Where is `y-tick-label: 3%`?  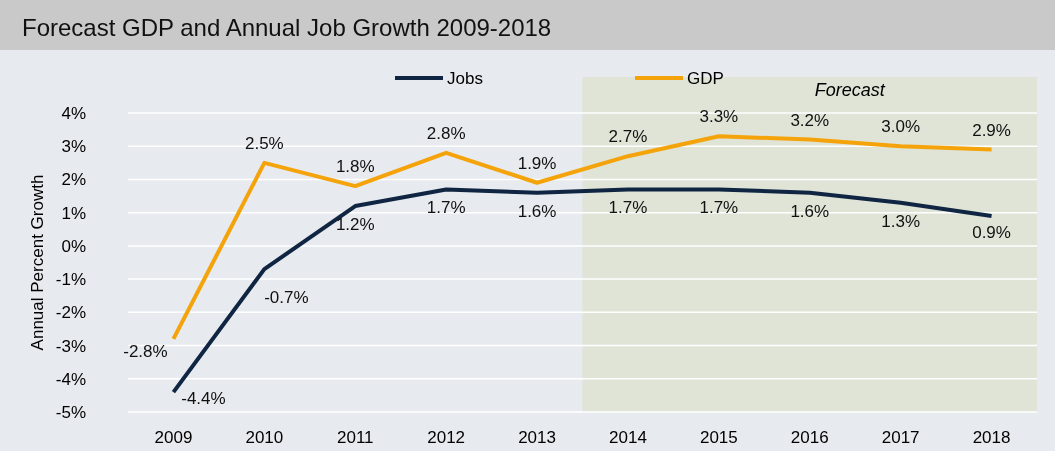
y-tick-label: 3% is located at coordinates (73, 147).